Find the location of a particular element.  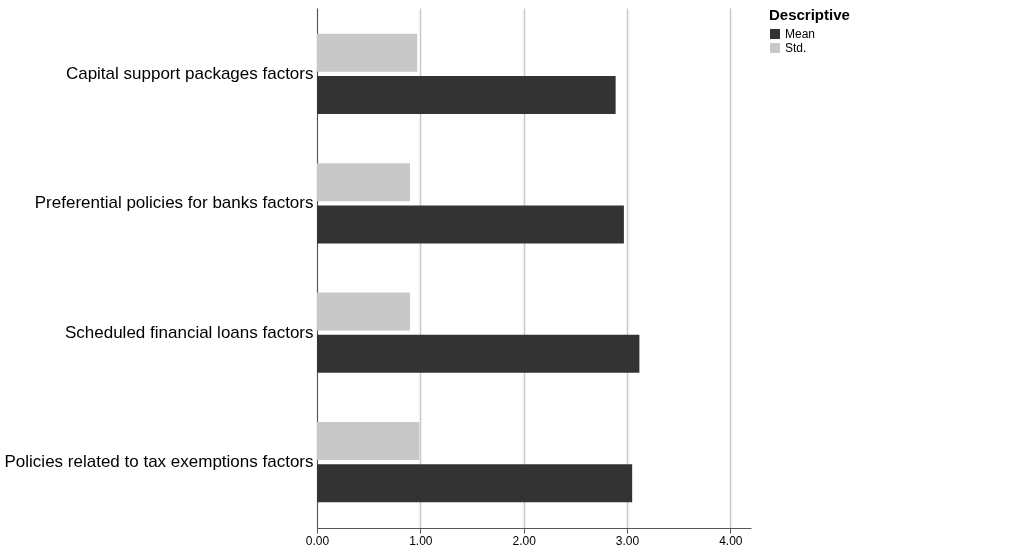

legend-label: Std. is located at coordinates (796, 48).